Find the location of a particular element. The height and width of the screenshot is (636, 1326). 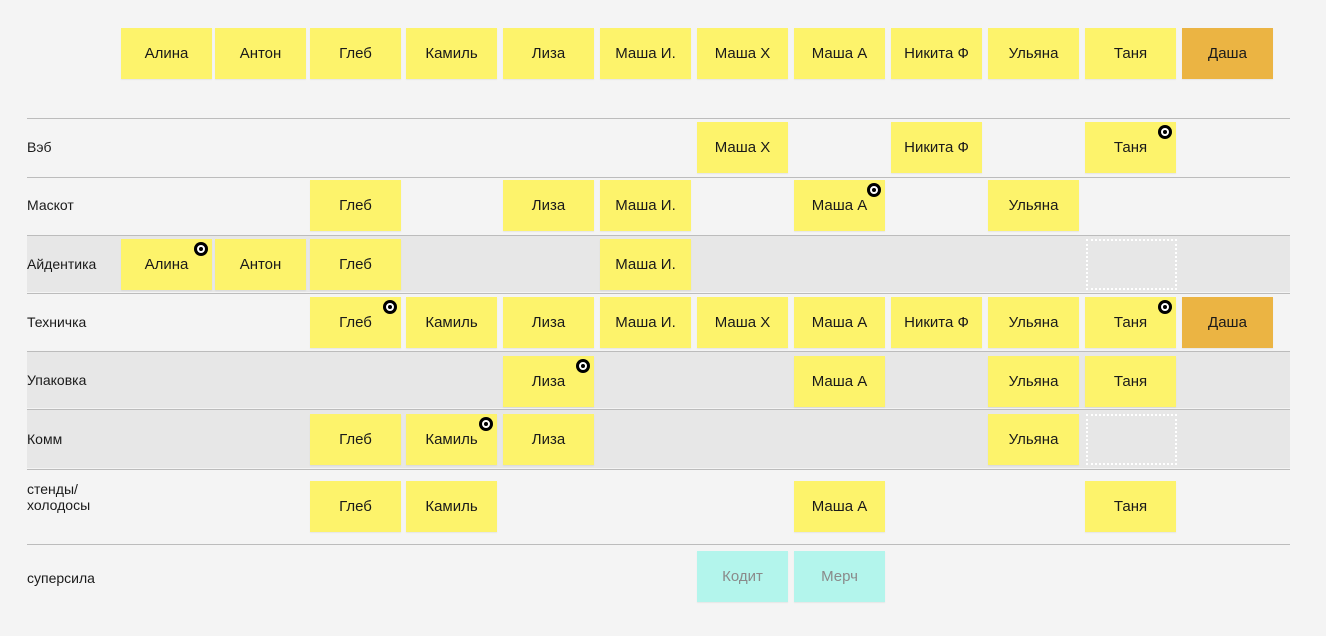

sticky-note: Кодит is located at coordinates (742, 576).